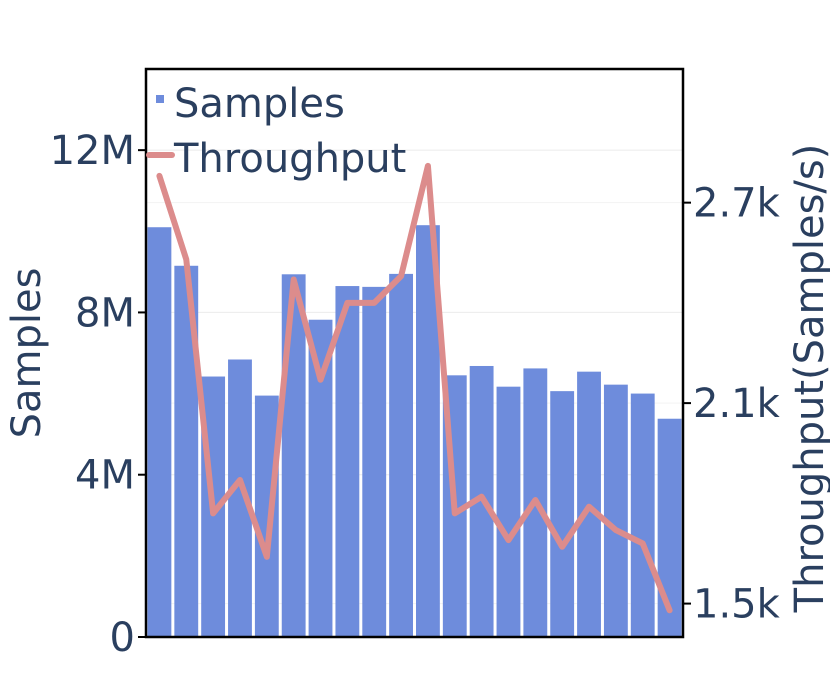 The width and height of the screenshot is (830, 692). What do you see at coordinates (737, 404) in the screenshot?
I see `right-tick-label: 2.1k` at bounding box center [737, 404].